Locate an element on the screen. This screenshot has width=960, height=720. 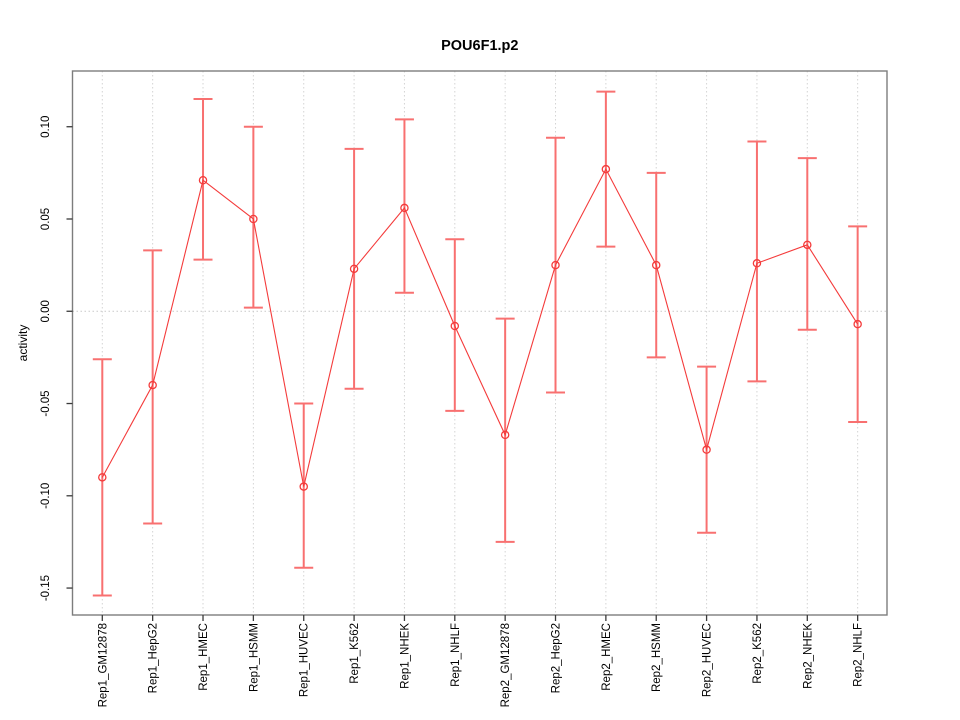
x-tick-label: Rep2_NHEK is located at coordinates (808, 656).